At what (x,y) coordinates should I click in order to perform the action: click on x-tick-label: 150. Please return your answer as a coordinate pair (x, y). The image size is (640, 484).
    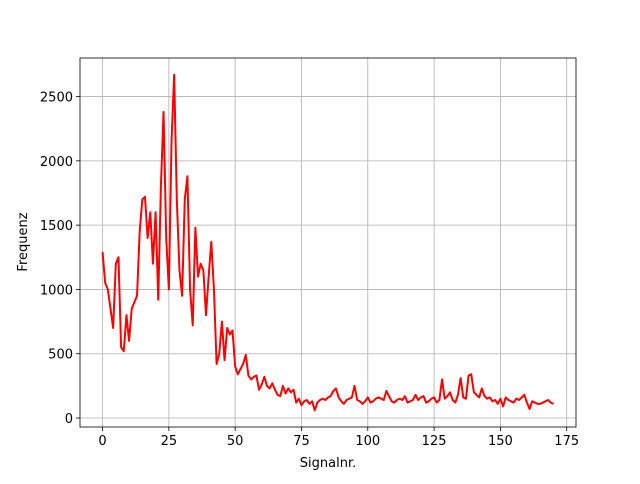
    Looking at the image, I should click on (500, 441).